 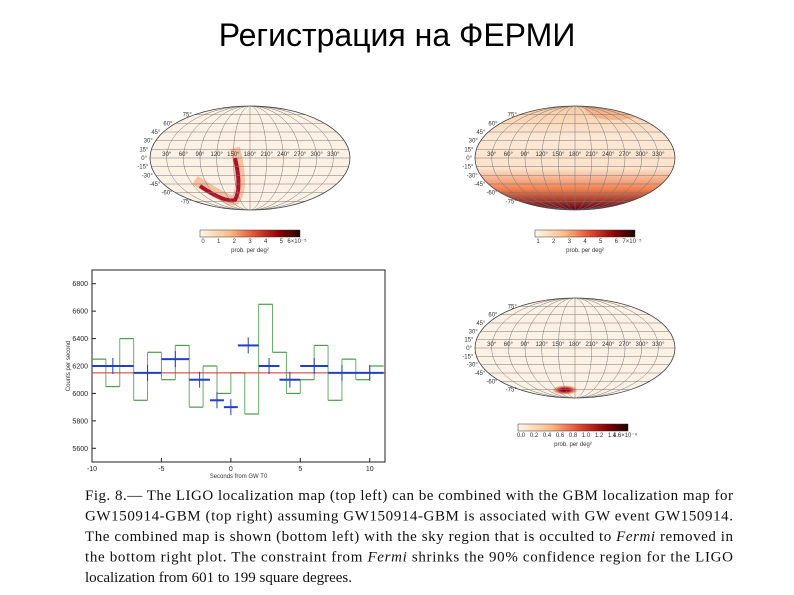 What do you see at coordinates (80, 312) in the screenshot?
I see `y-tick-label: 6600` at bounding box center [80, 312].